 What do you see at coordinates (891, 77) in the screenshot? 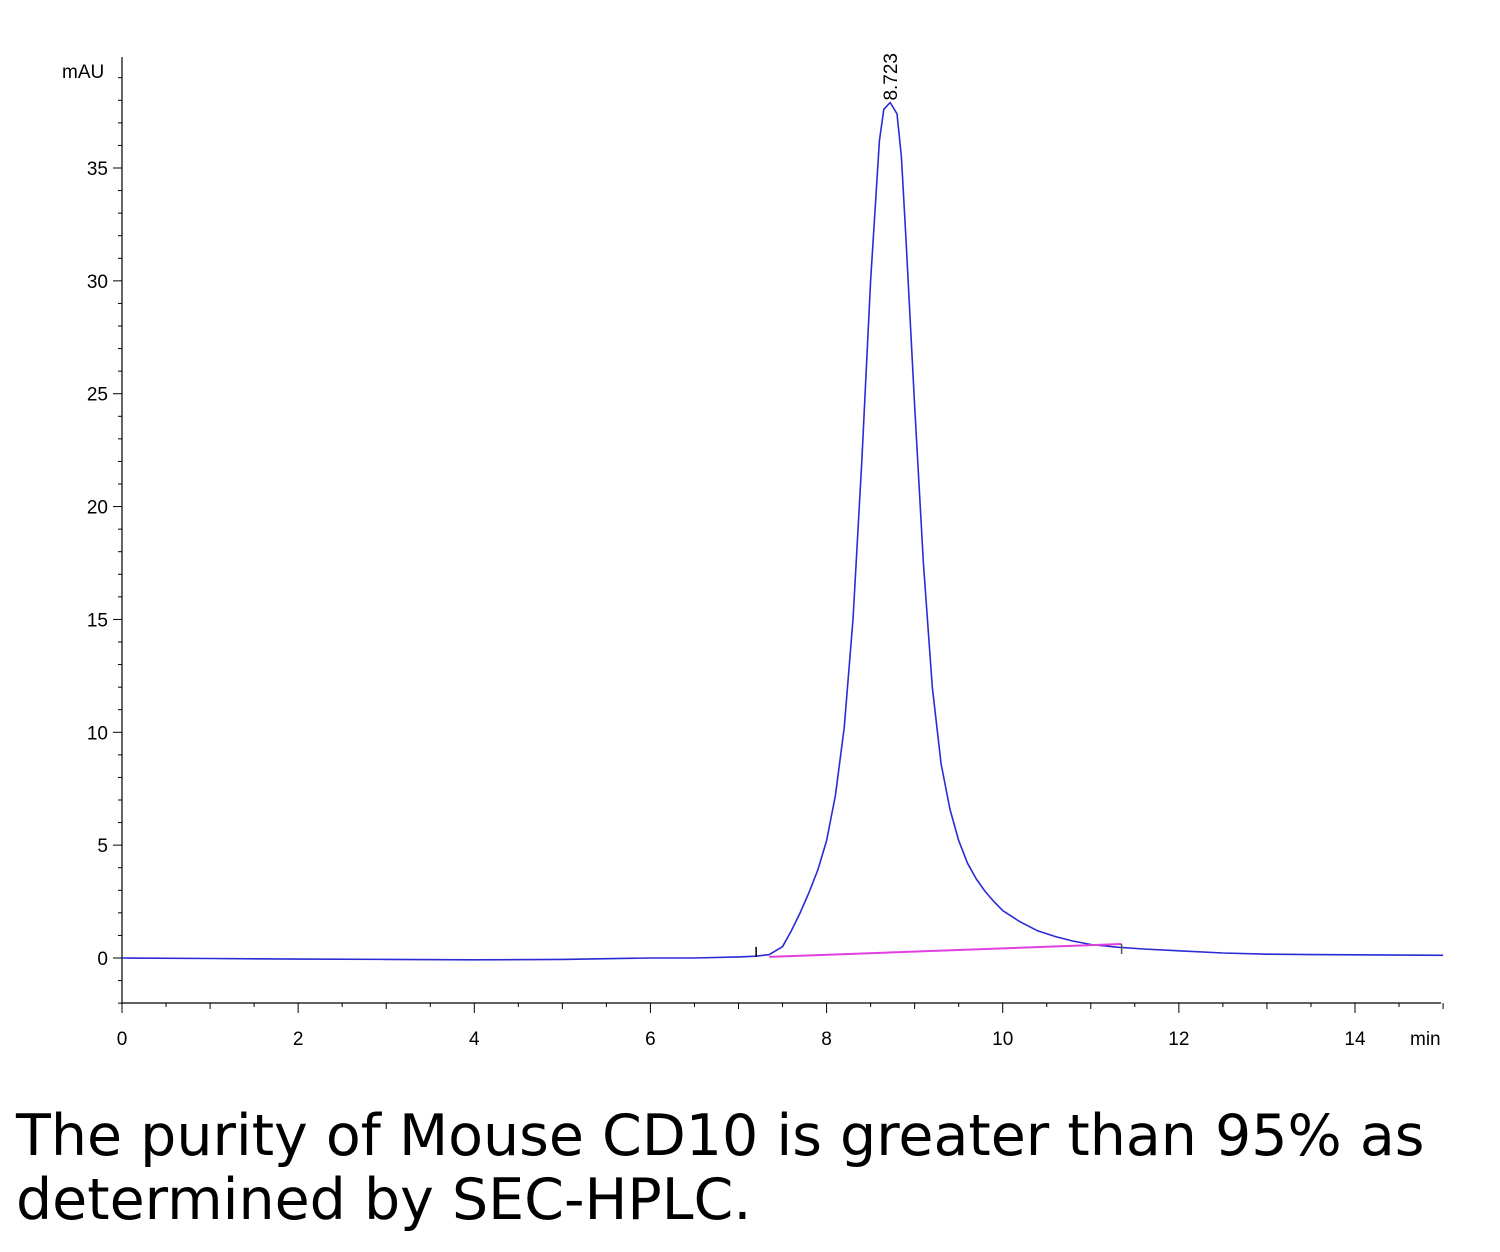
I see `peak-retention-label: 8.723` at bounding box center [891, 77].